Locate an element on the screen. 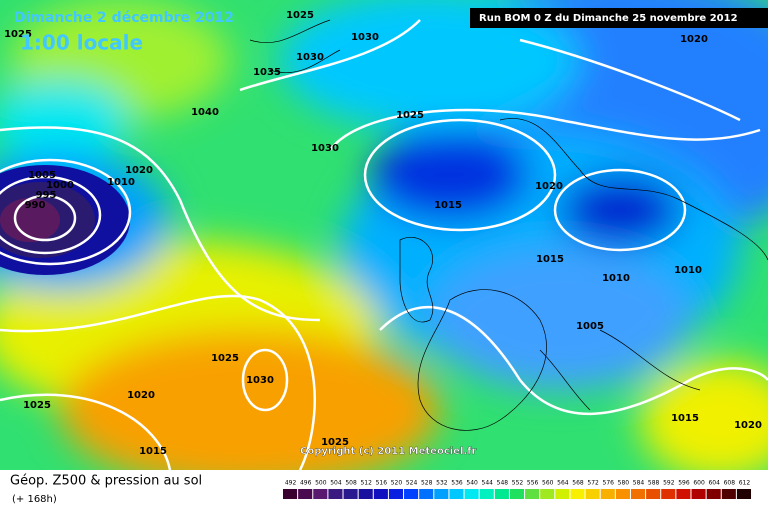  scale-label: 568 is located at coordinates (578, 483).